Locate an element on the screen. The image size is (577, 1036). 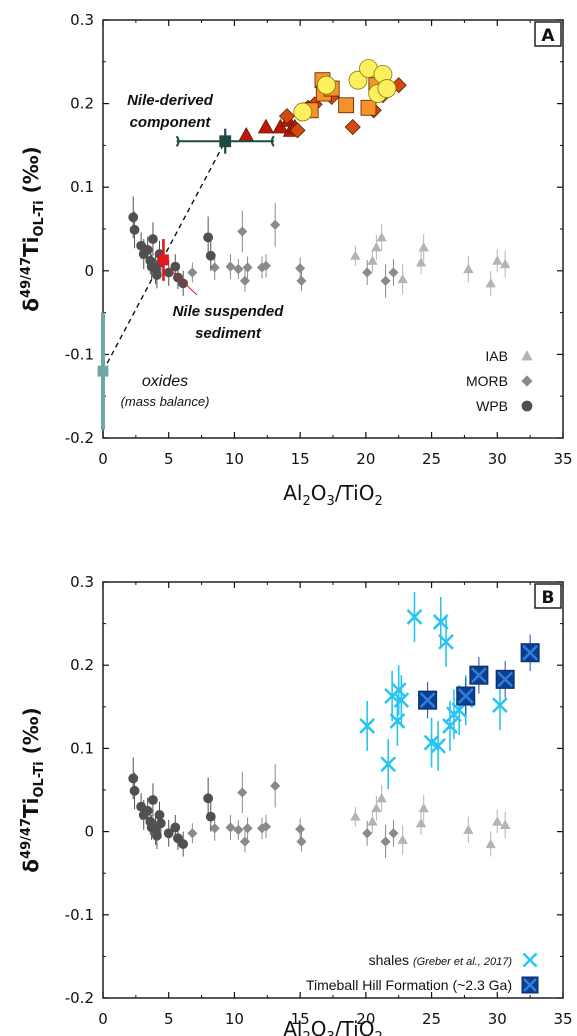
series-circle is located at coordinates (345, 90).